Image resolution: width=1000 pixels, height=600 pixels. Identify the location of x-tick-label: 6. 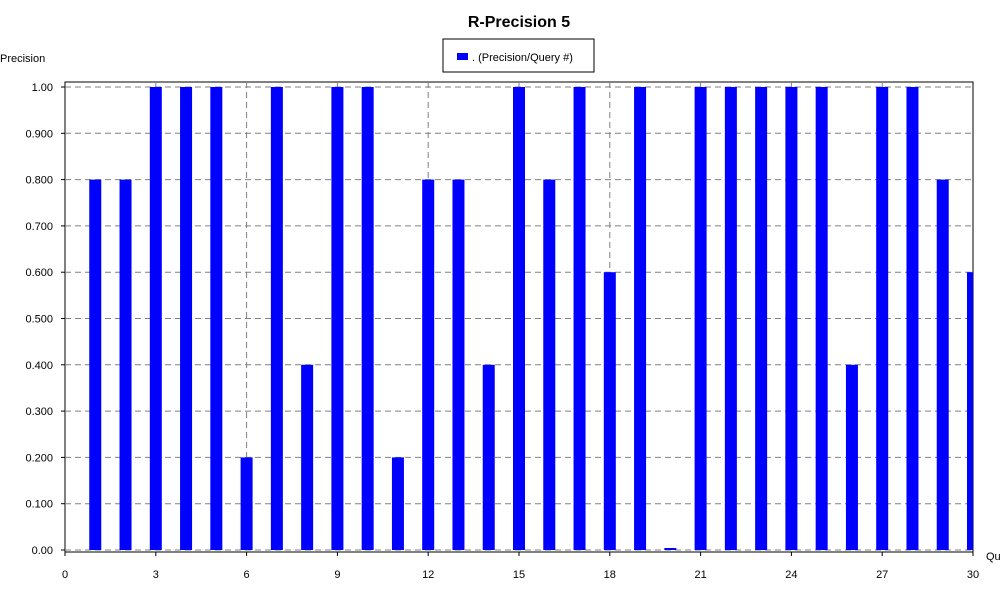
(247, 575).